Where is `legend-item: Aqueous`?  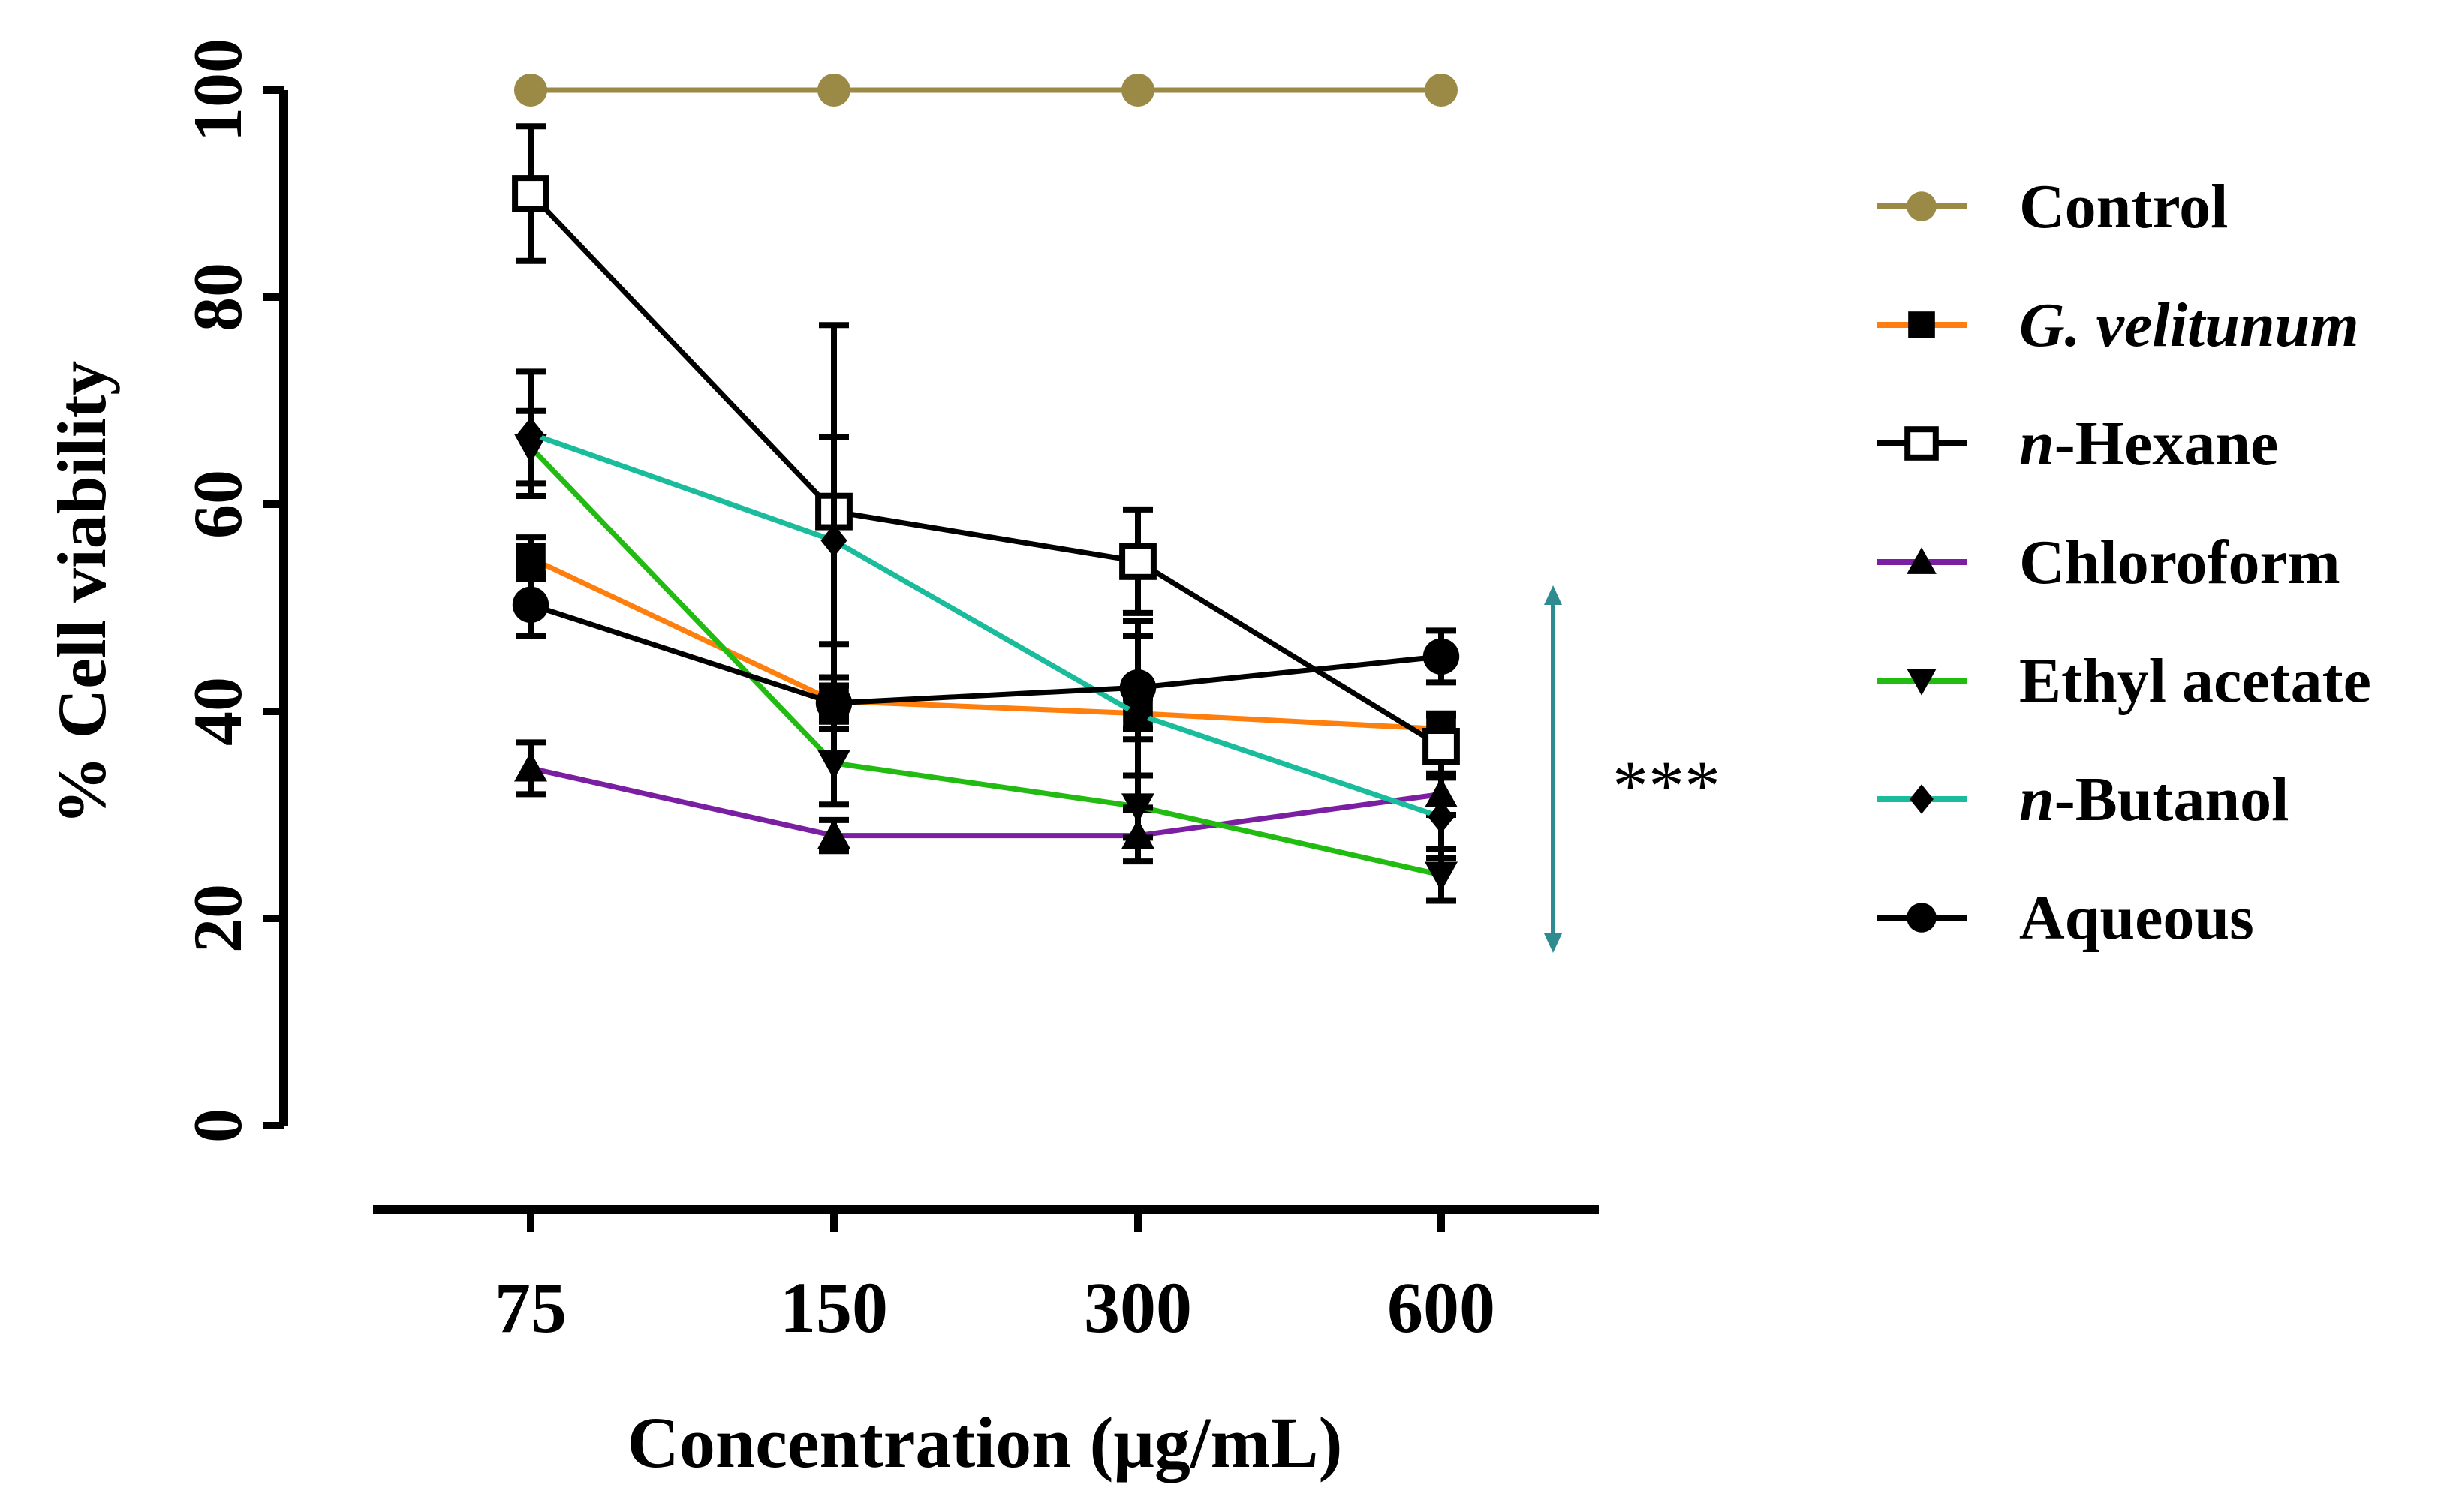
legend-item: Aqueous is located at coordinates (2065, 918).